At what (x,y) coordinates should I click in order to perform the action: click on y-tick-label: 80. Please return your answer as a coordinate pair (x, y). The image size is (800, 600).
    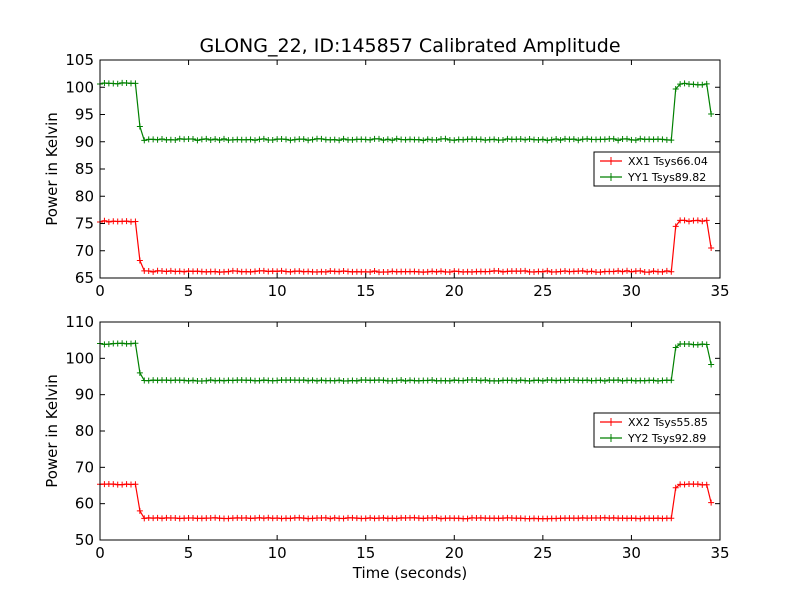
    Looking at the image, I should click on (84, 196).